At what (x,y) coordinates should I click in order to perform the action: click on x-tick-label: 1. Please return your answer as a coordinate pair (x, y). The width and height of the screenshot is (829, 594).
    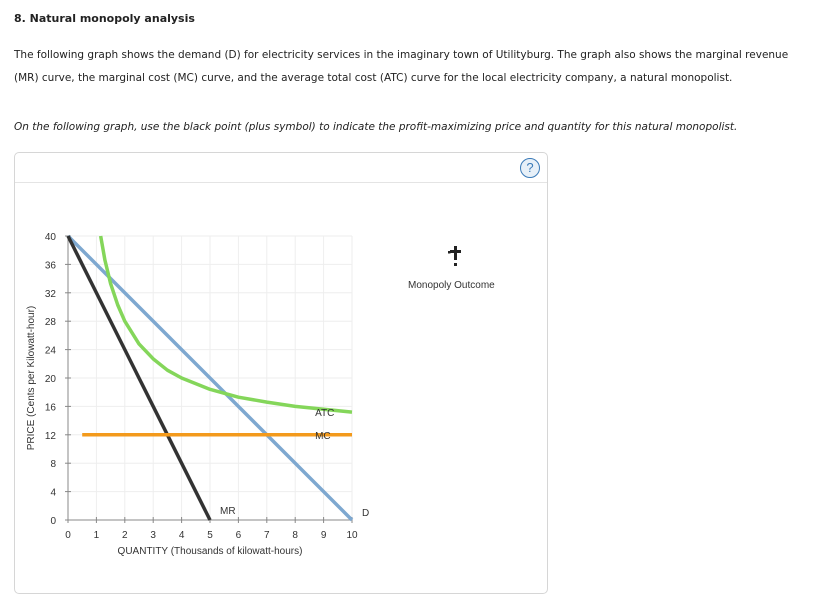
    Looking at the image, I should click on (97, 535).